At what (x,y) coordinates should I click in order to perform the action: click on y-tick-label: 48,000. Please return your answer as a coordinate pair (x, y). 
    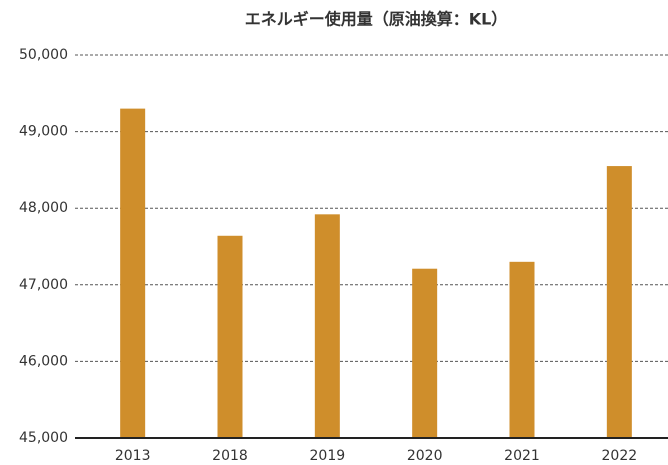
    Looking at the image, I should click on (43, 208).